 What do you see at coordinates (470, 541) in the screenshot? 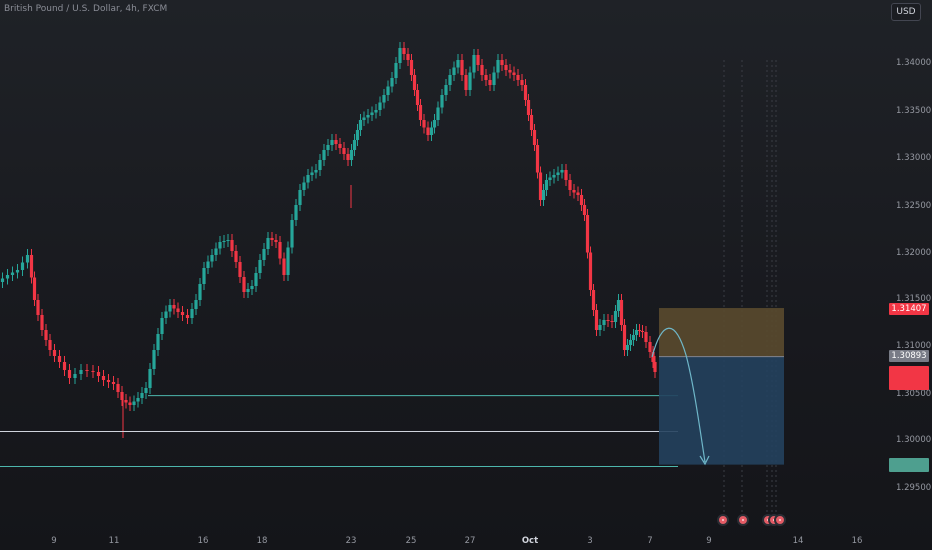
I see `date-tick: 27` at bounding box center [470, 541].